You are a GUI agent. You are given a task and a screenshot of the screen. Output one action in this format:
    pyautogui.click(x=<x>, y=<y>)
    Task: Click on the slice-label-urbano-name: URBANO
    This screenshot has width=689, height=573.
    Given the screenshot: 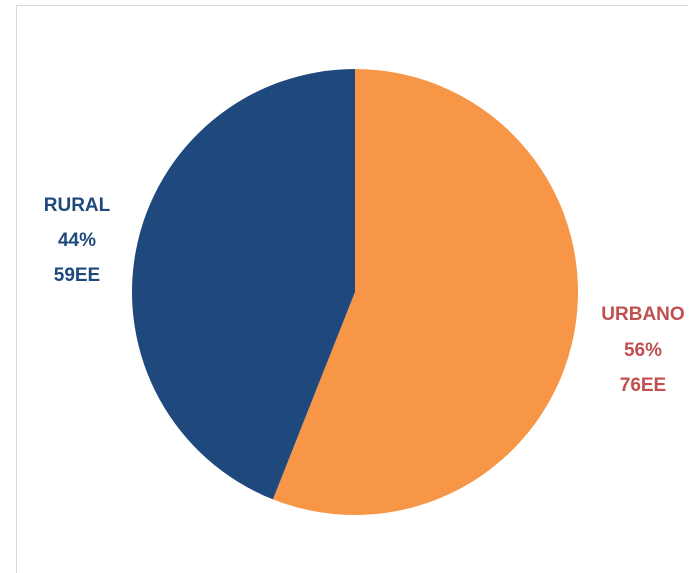 What is the action you would take?
    pyautogui.click(x=642, y=314)
    